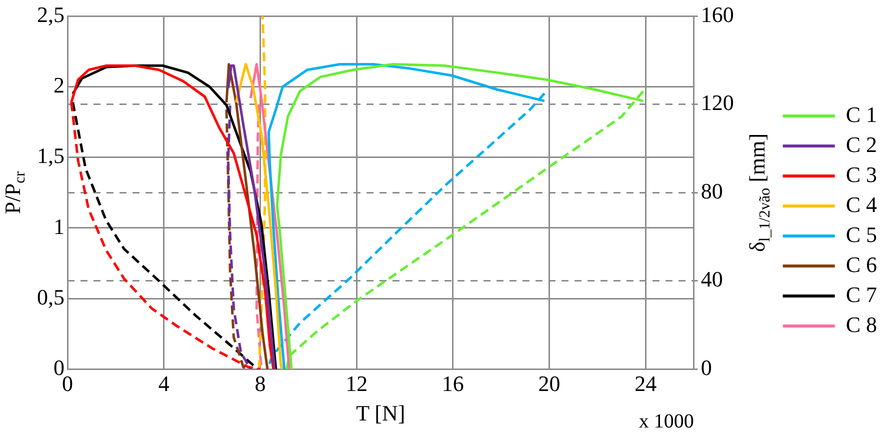 This screenshot has height=438, width=893. What do you see at coordinates (862, 324) in the screenshot?
I see `legend-label: C 8` at bounding box center [862, 324].